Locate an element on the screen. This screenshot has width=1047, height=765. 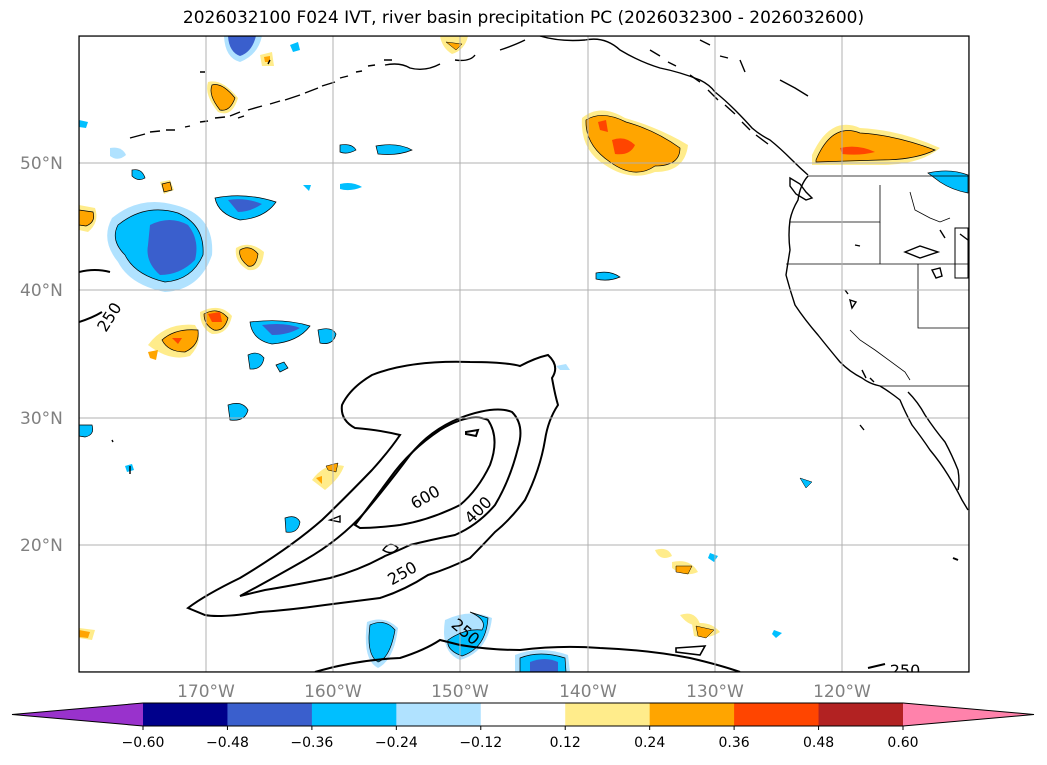
great-salt-lake is located at coordinates (922, 252).